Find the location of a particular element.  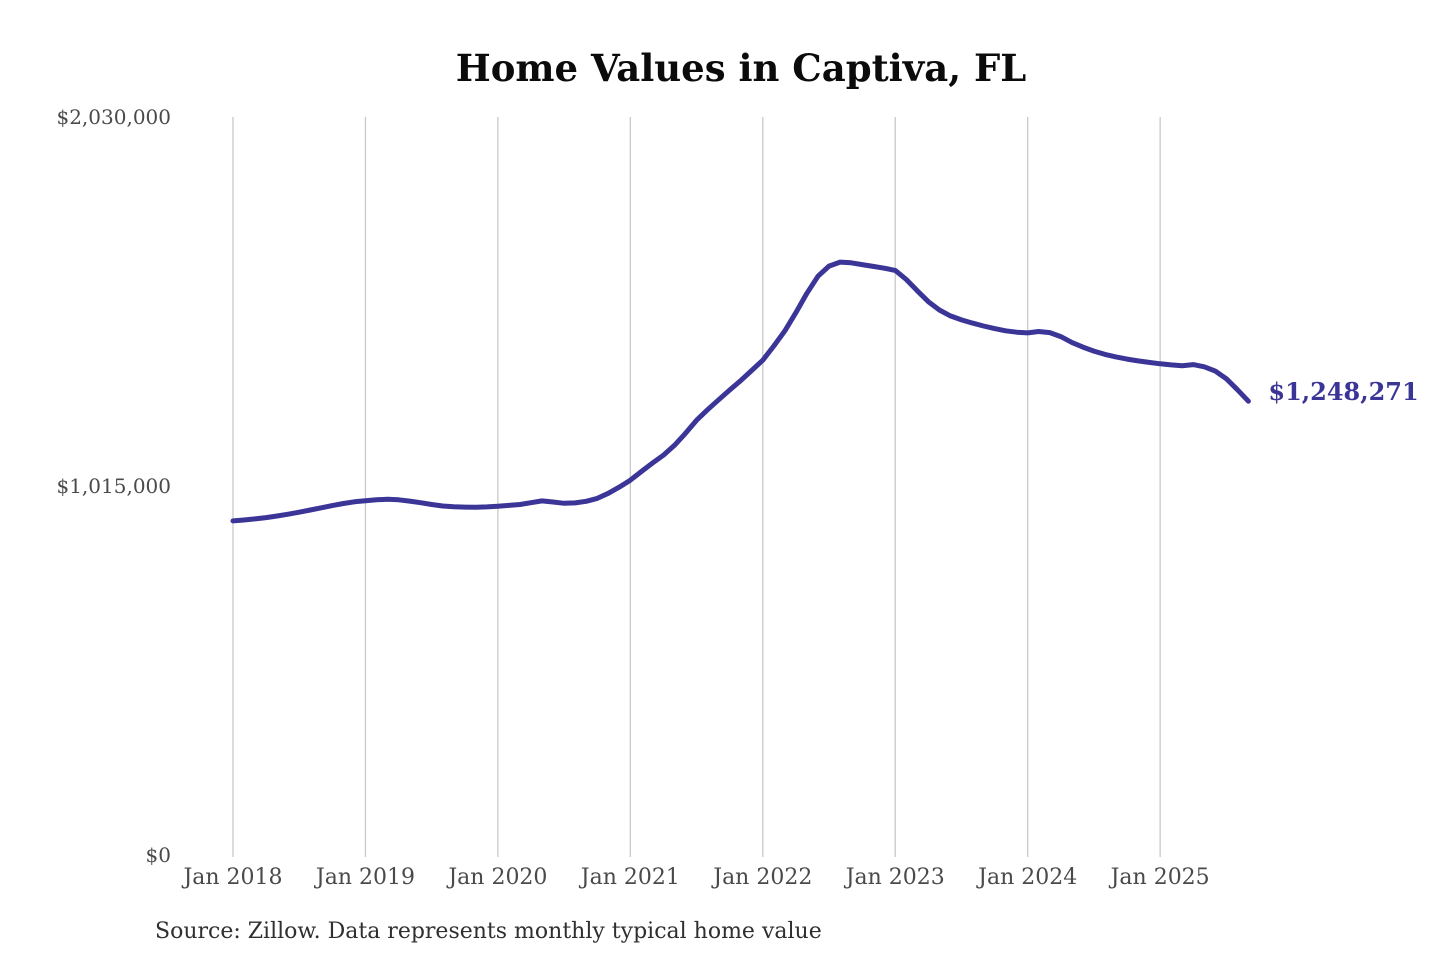

x-axis-tick-label: Jan 2021 is located at coordinates (629, 877).